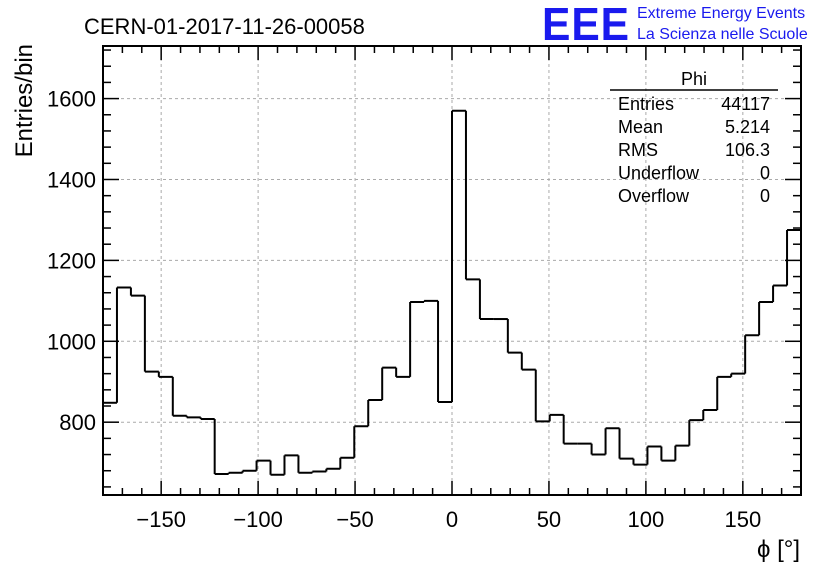  What do you see at coordinates (654, 196) in the screenshot?
I see `stats-label: Overflow` at bounding box center [654, 196].